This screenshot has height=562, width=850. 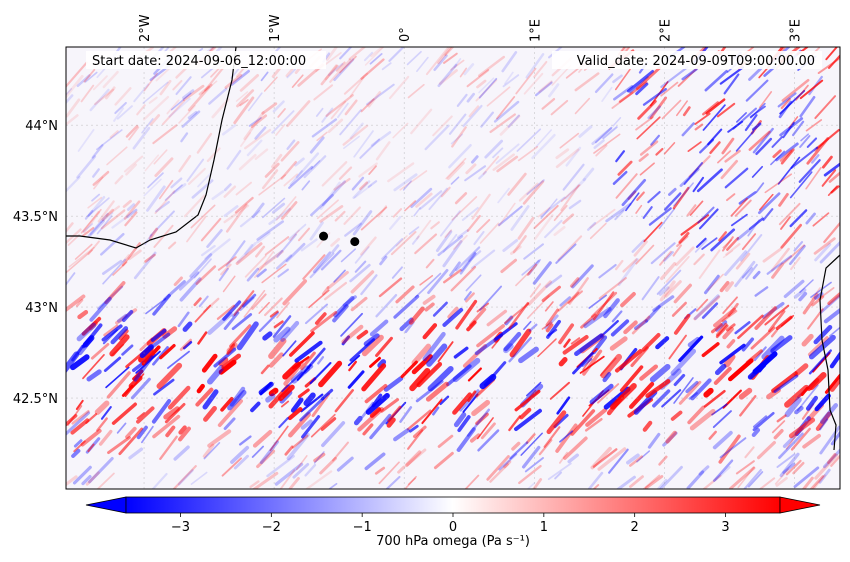 What do you see at coordinates (275, 28) in the screenshot?
I see `lon-tick-label: 1°W` at bounding box center [275, 28].